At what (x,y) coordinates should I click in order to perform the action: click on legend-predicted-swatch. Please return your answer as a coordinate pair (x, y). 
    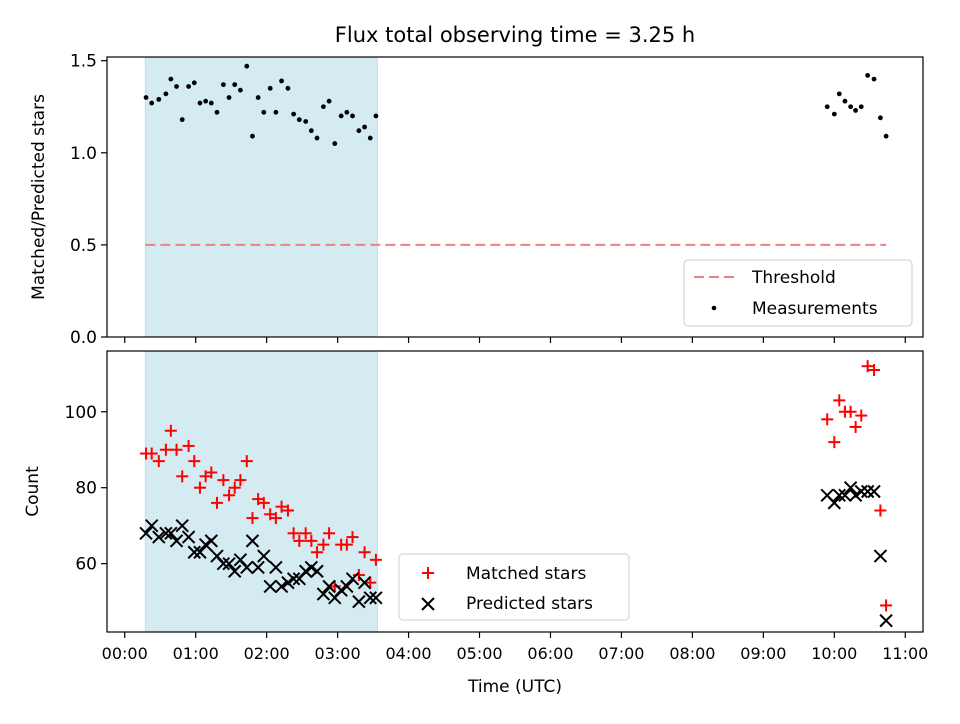
    Looking at the image, I should click on (428, 604).